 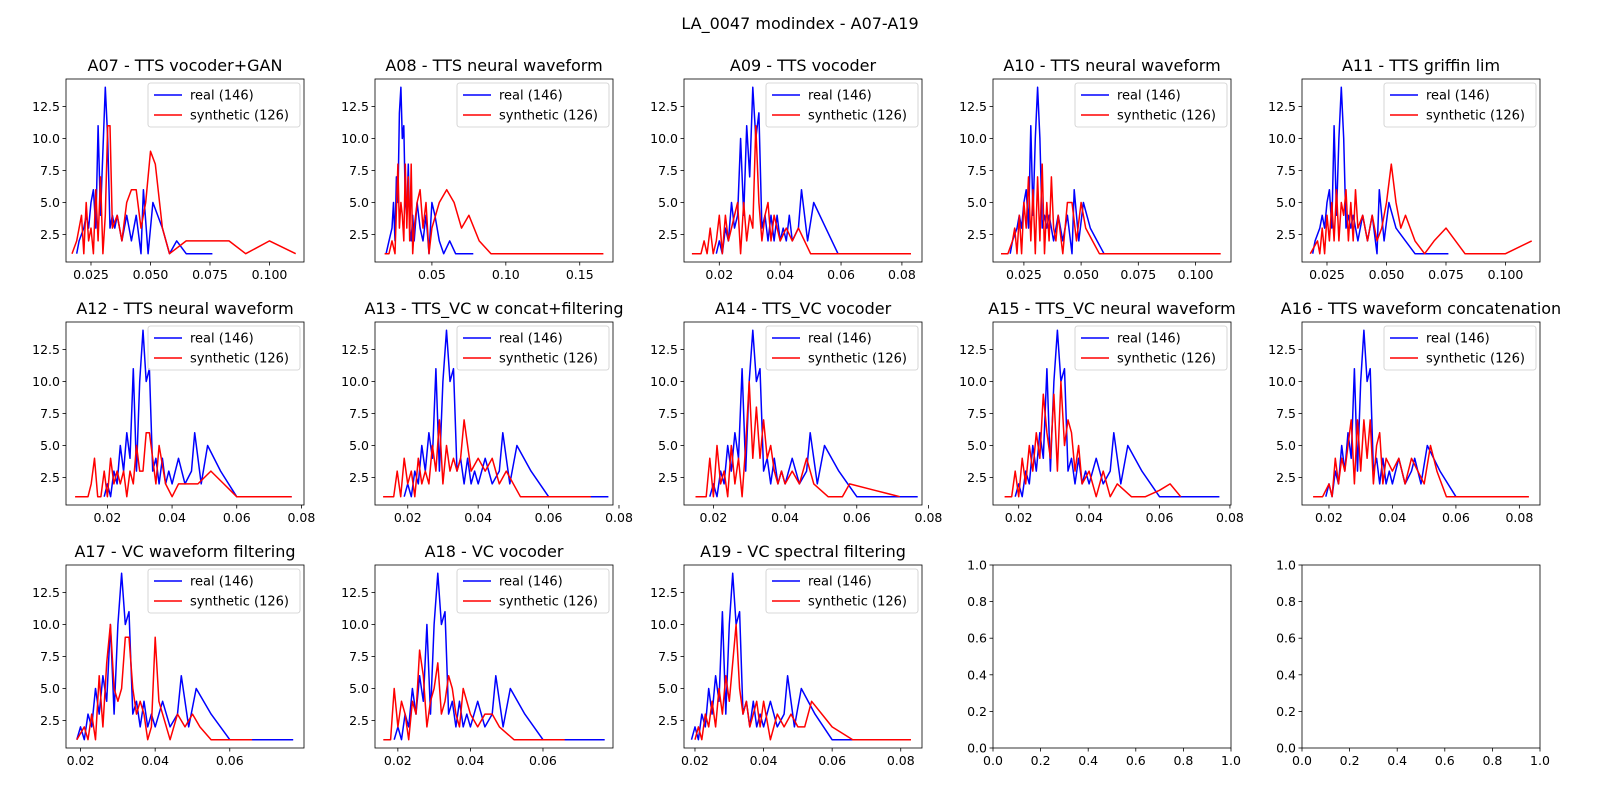 I want to click on y-tick-label: 0.2, so click(x=977, y=711).